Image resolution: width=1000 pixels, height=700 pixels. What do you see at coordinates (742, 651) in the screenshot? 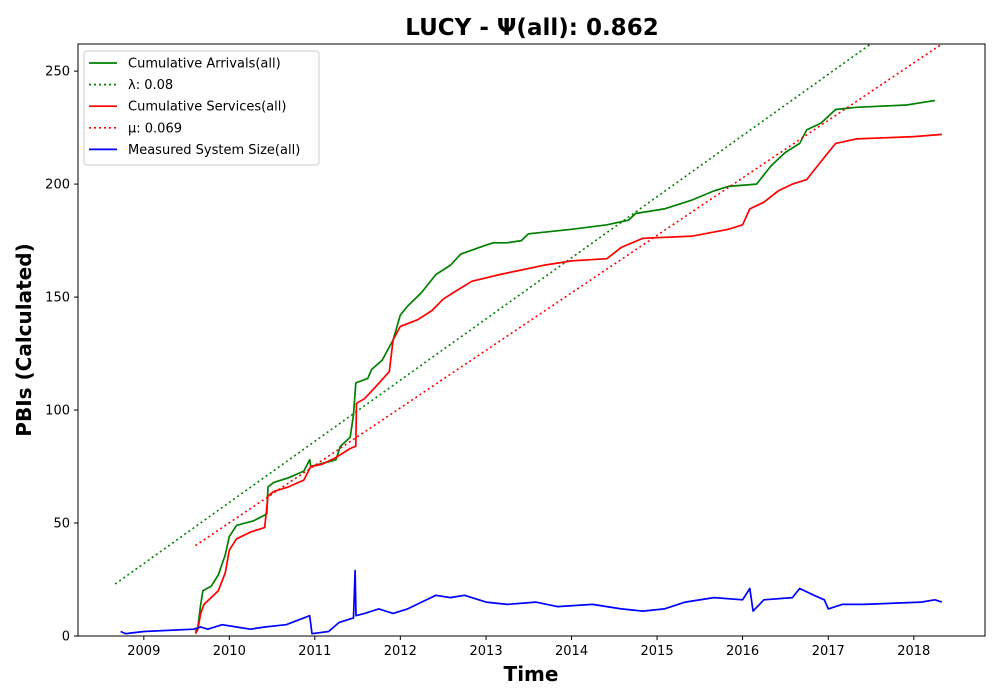
I see `x-tick-label: 2016` at bounding box center [742, 651].